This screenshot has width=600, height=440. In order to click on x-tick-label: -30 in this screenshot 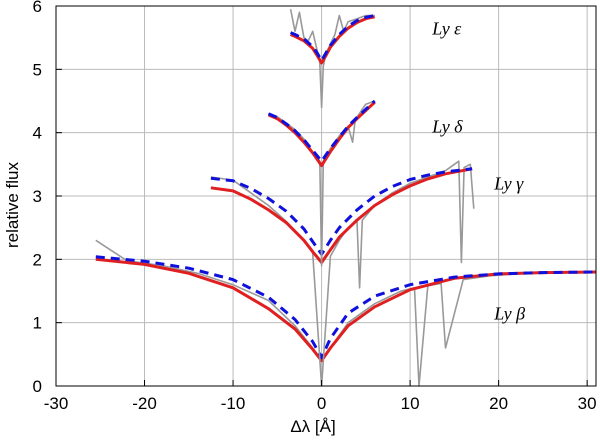, I will do `click(56, 403)`.